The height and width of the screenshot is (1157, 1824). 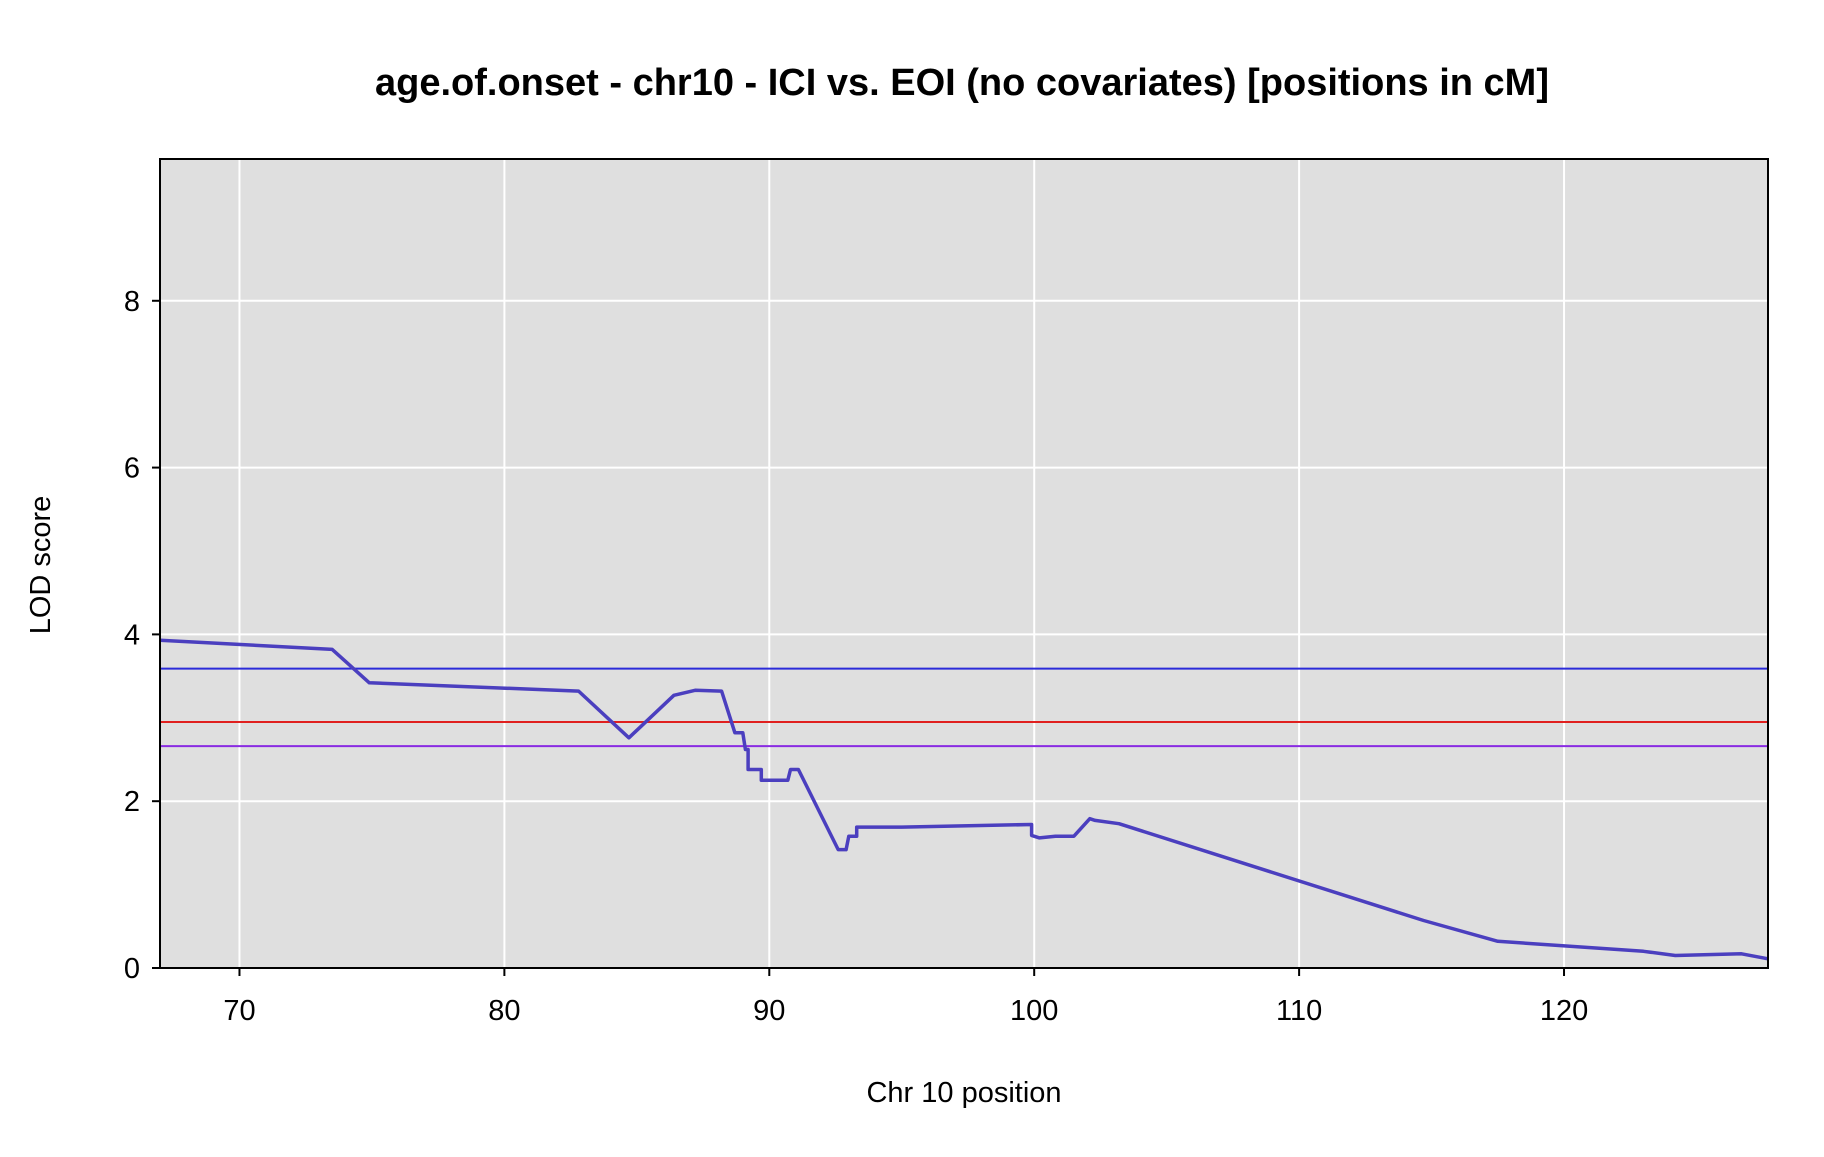 What do you see at coordinates (132, 469) in the screenshot?
I see `y-tick-label: 6` at bounding box center [132, 469].